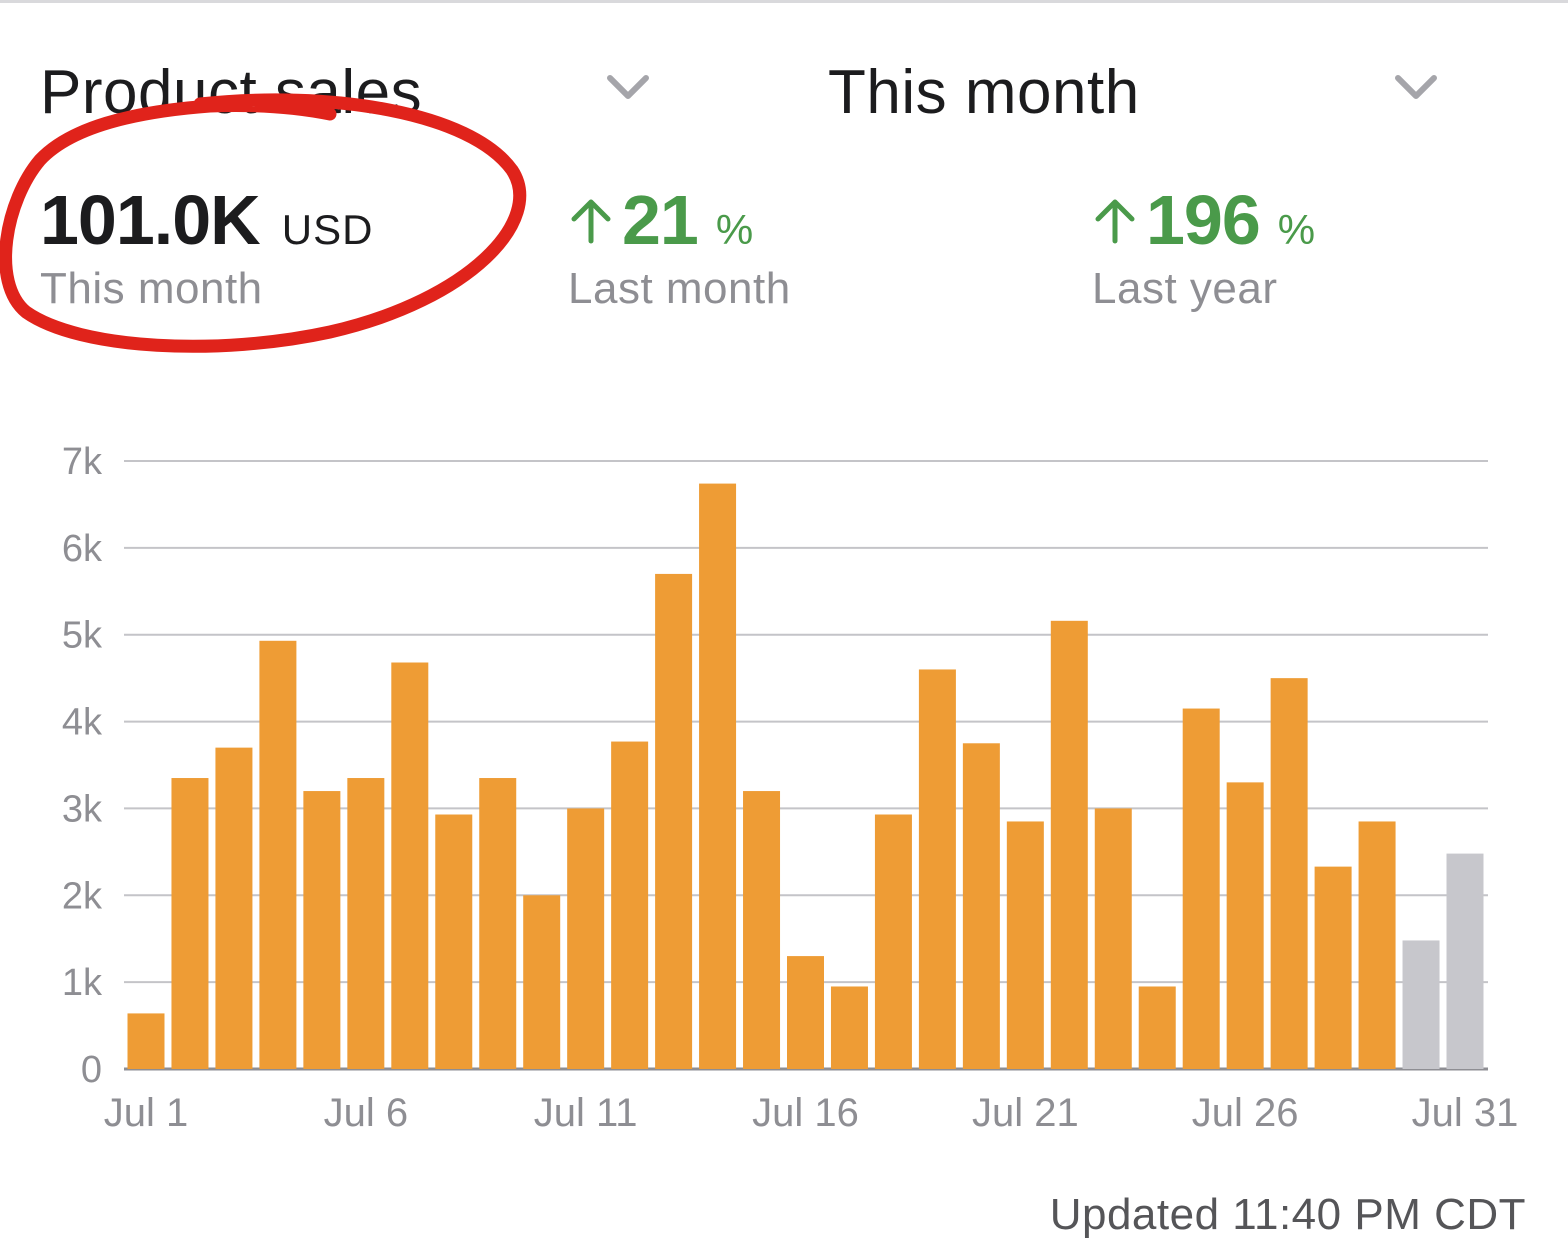  Describe the element at coordinates (82, 723) in the screenshot. I see `y-tick-label: 4k` at that location.